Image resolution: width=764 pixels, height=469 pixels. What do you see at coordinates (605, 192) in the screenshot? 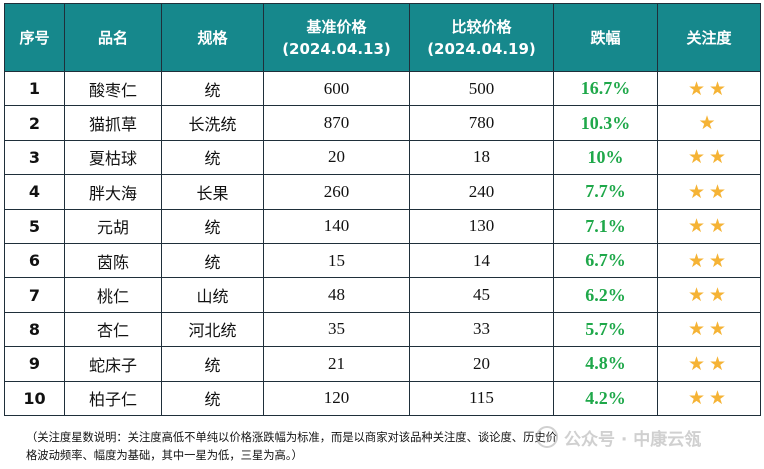
I see `cell-change: 7.7%` at bounding box center [605, 192].